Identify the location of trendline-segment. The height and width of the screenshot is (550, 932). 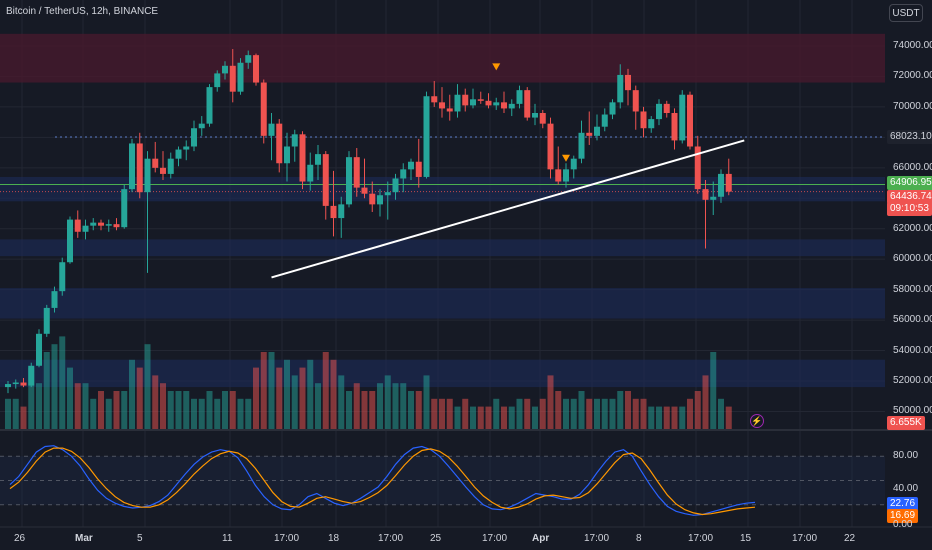
(508, 209).